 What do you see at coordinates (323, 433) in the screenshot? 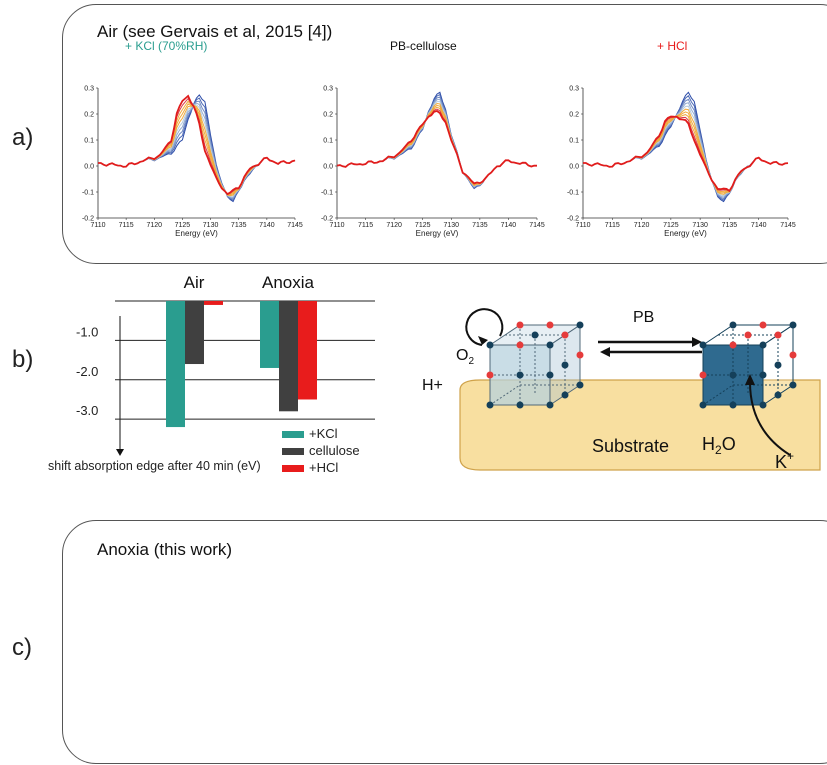
I see `legend-label-0: +KCl` at bounding box center [323, 433].